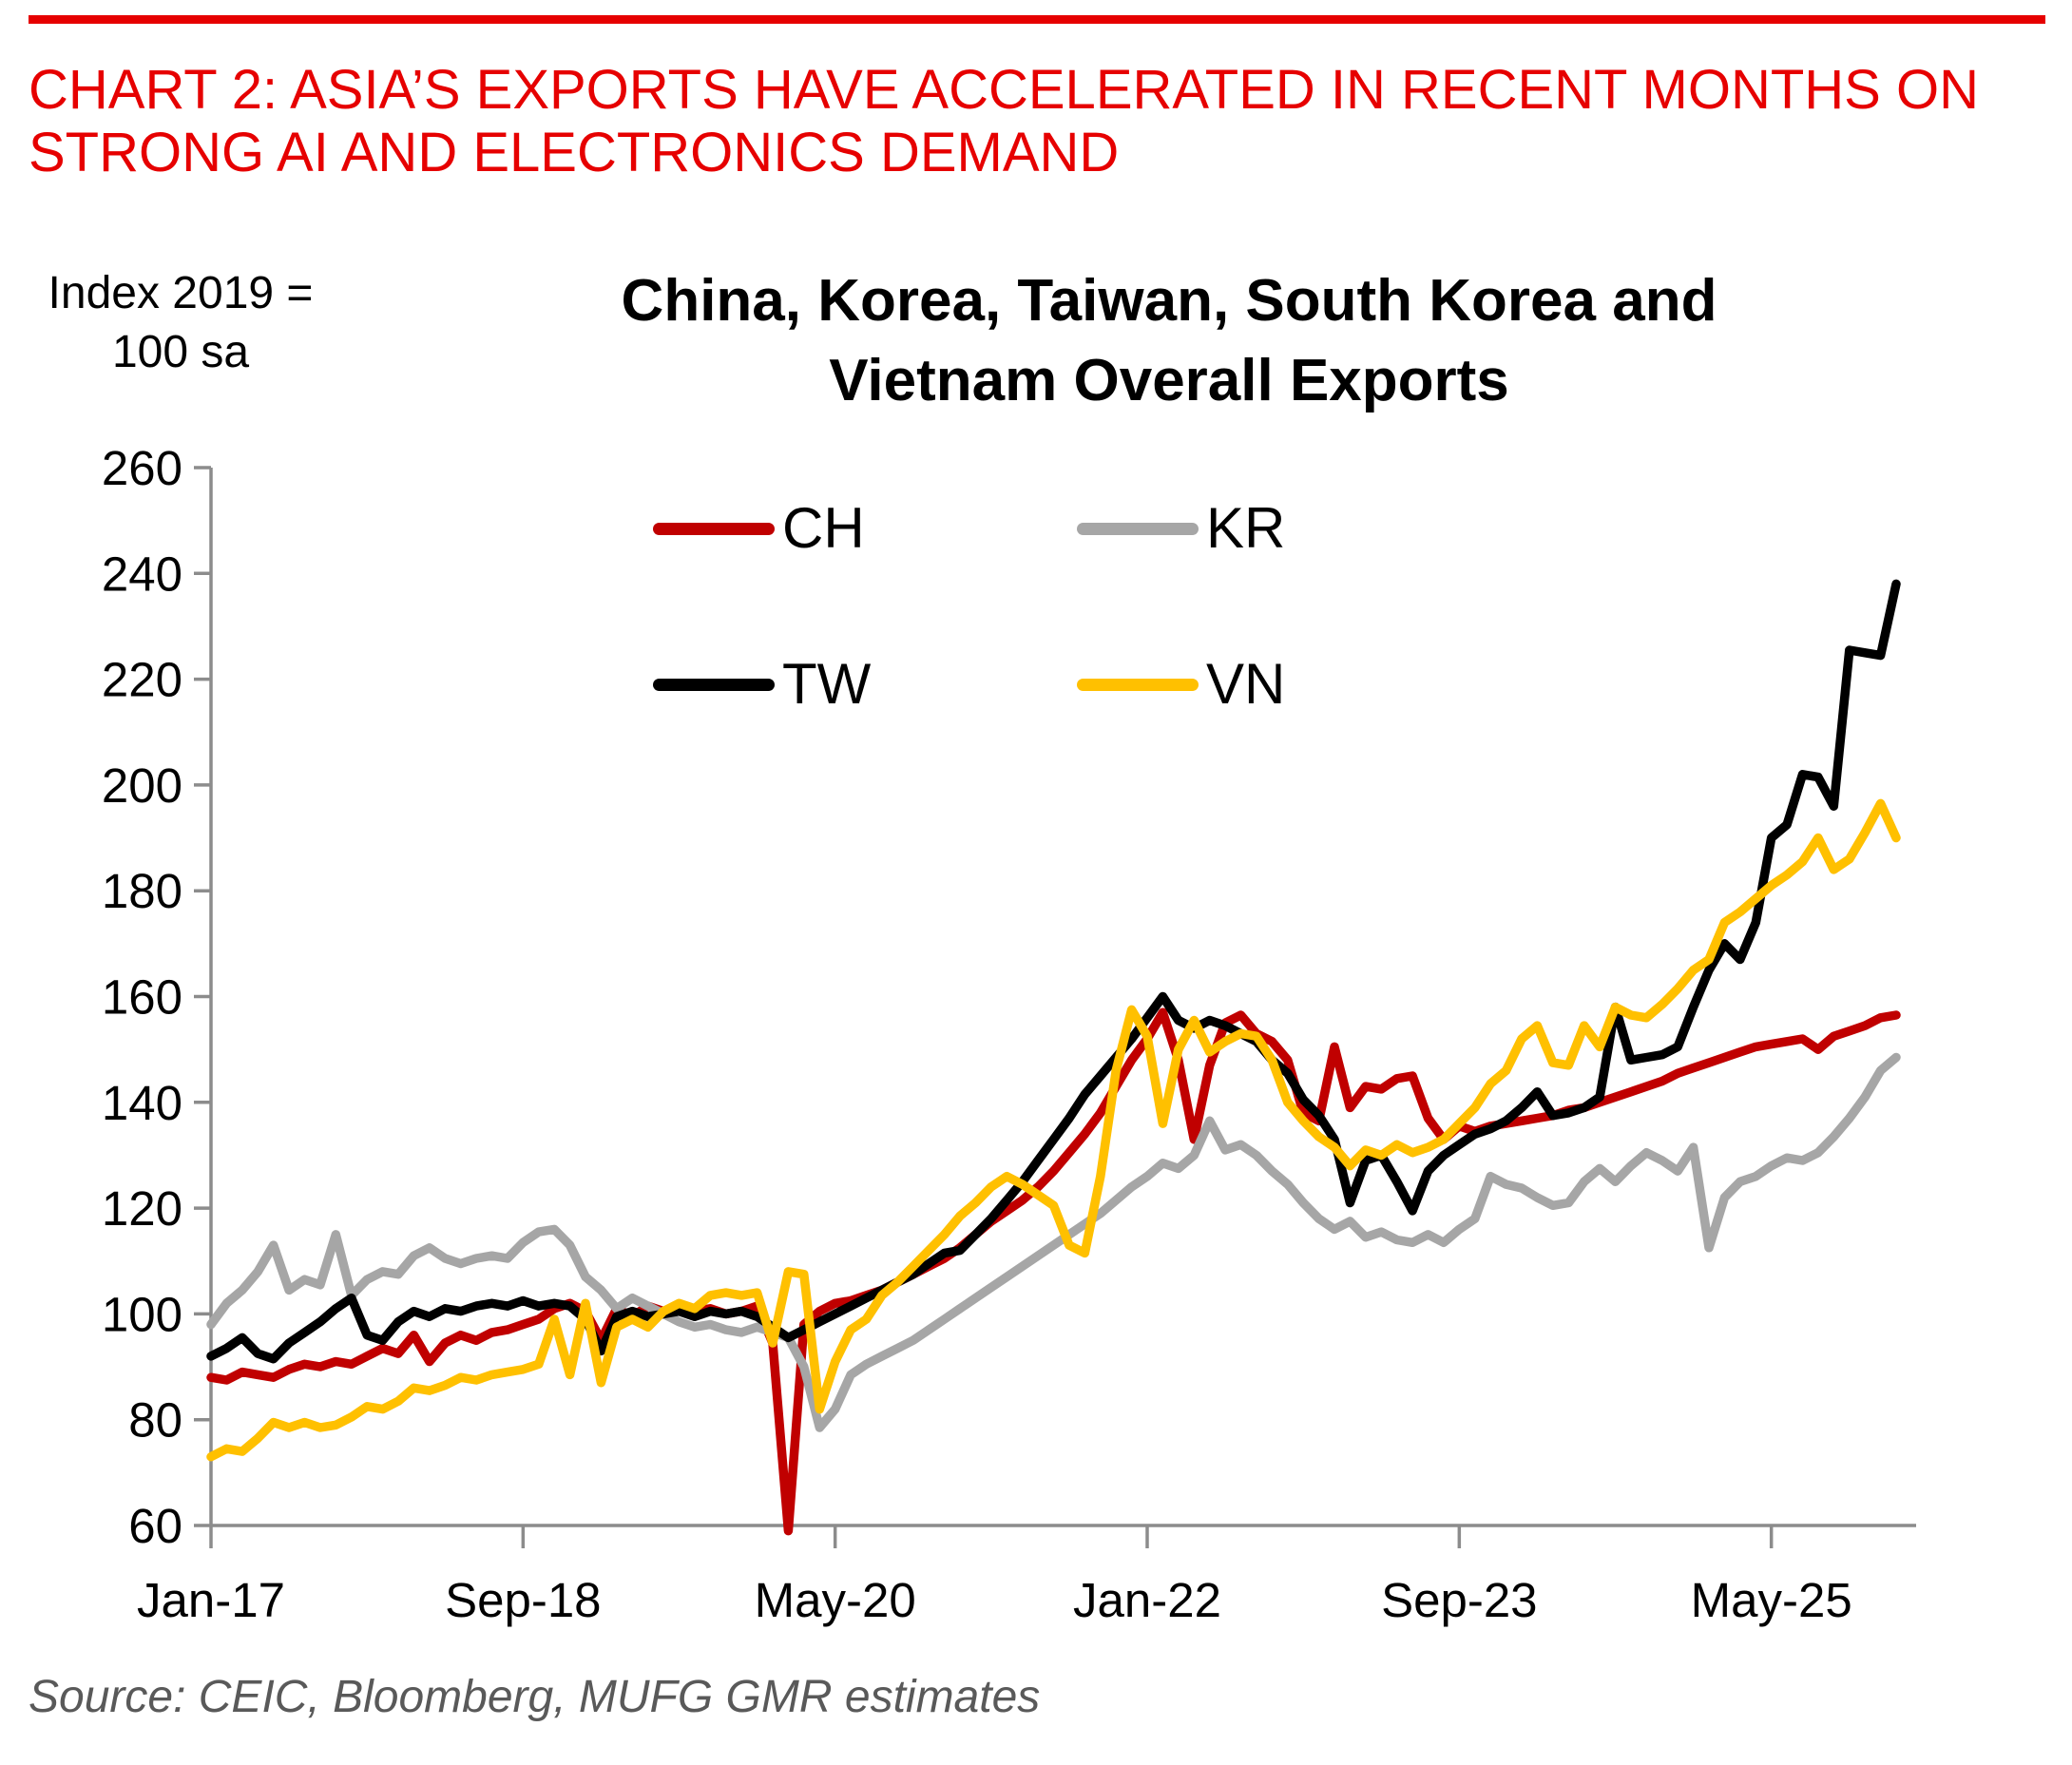  I want to click on y-tick-label-140: 140, so click(142, 1103).